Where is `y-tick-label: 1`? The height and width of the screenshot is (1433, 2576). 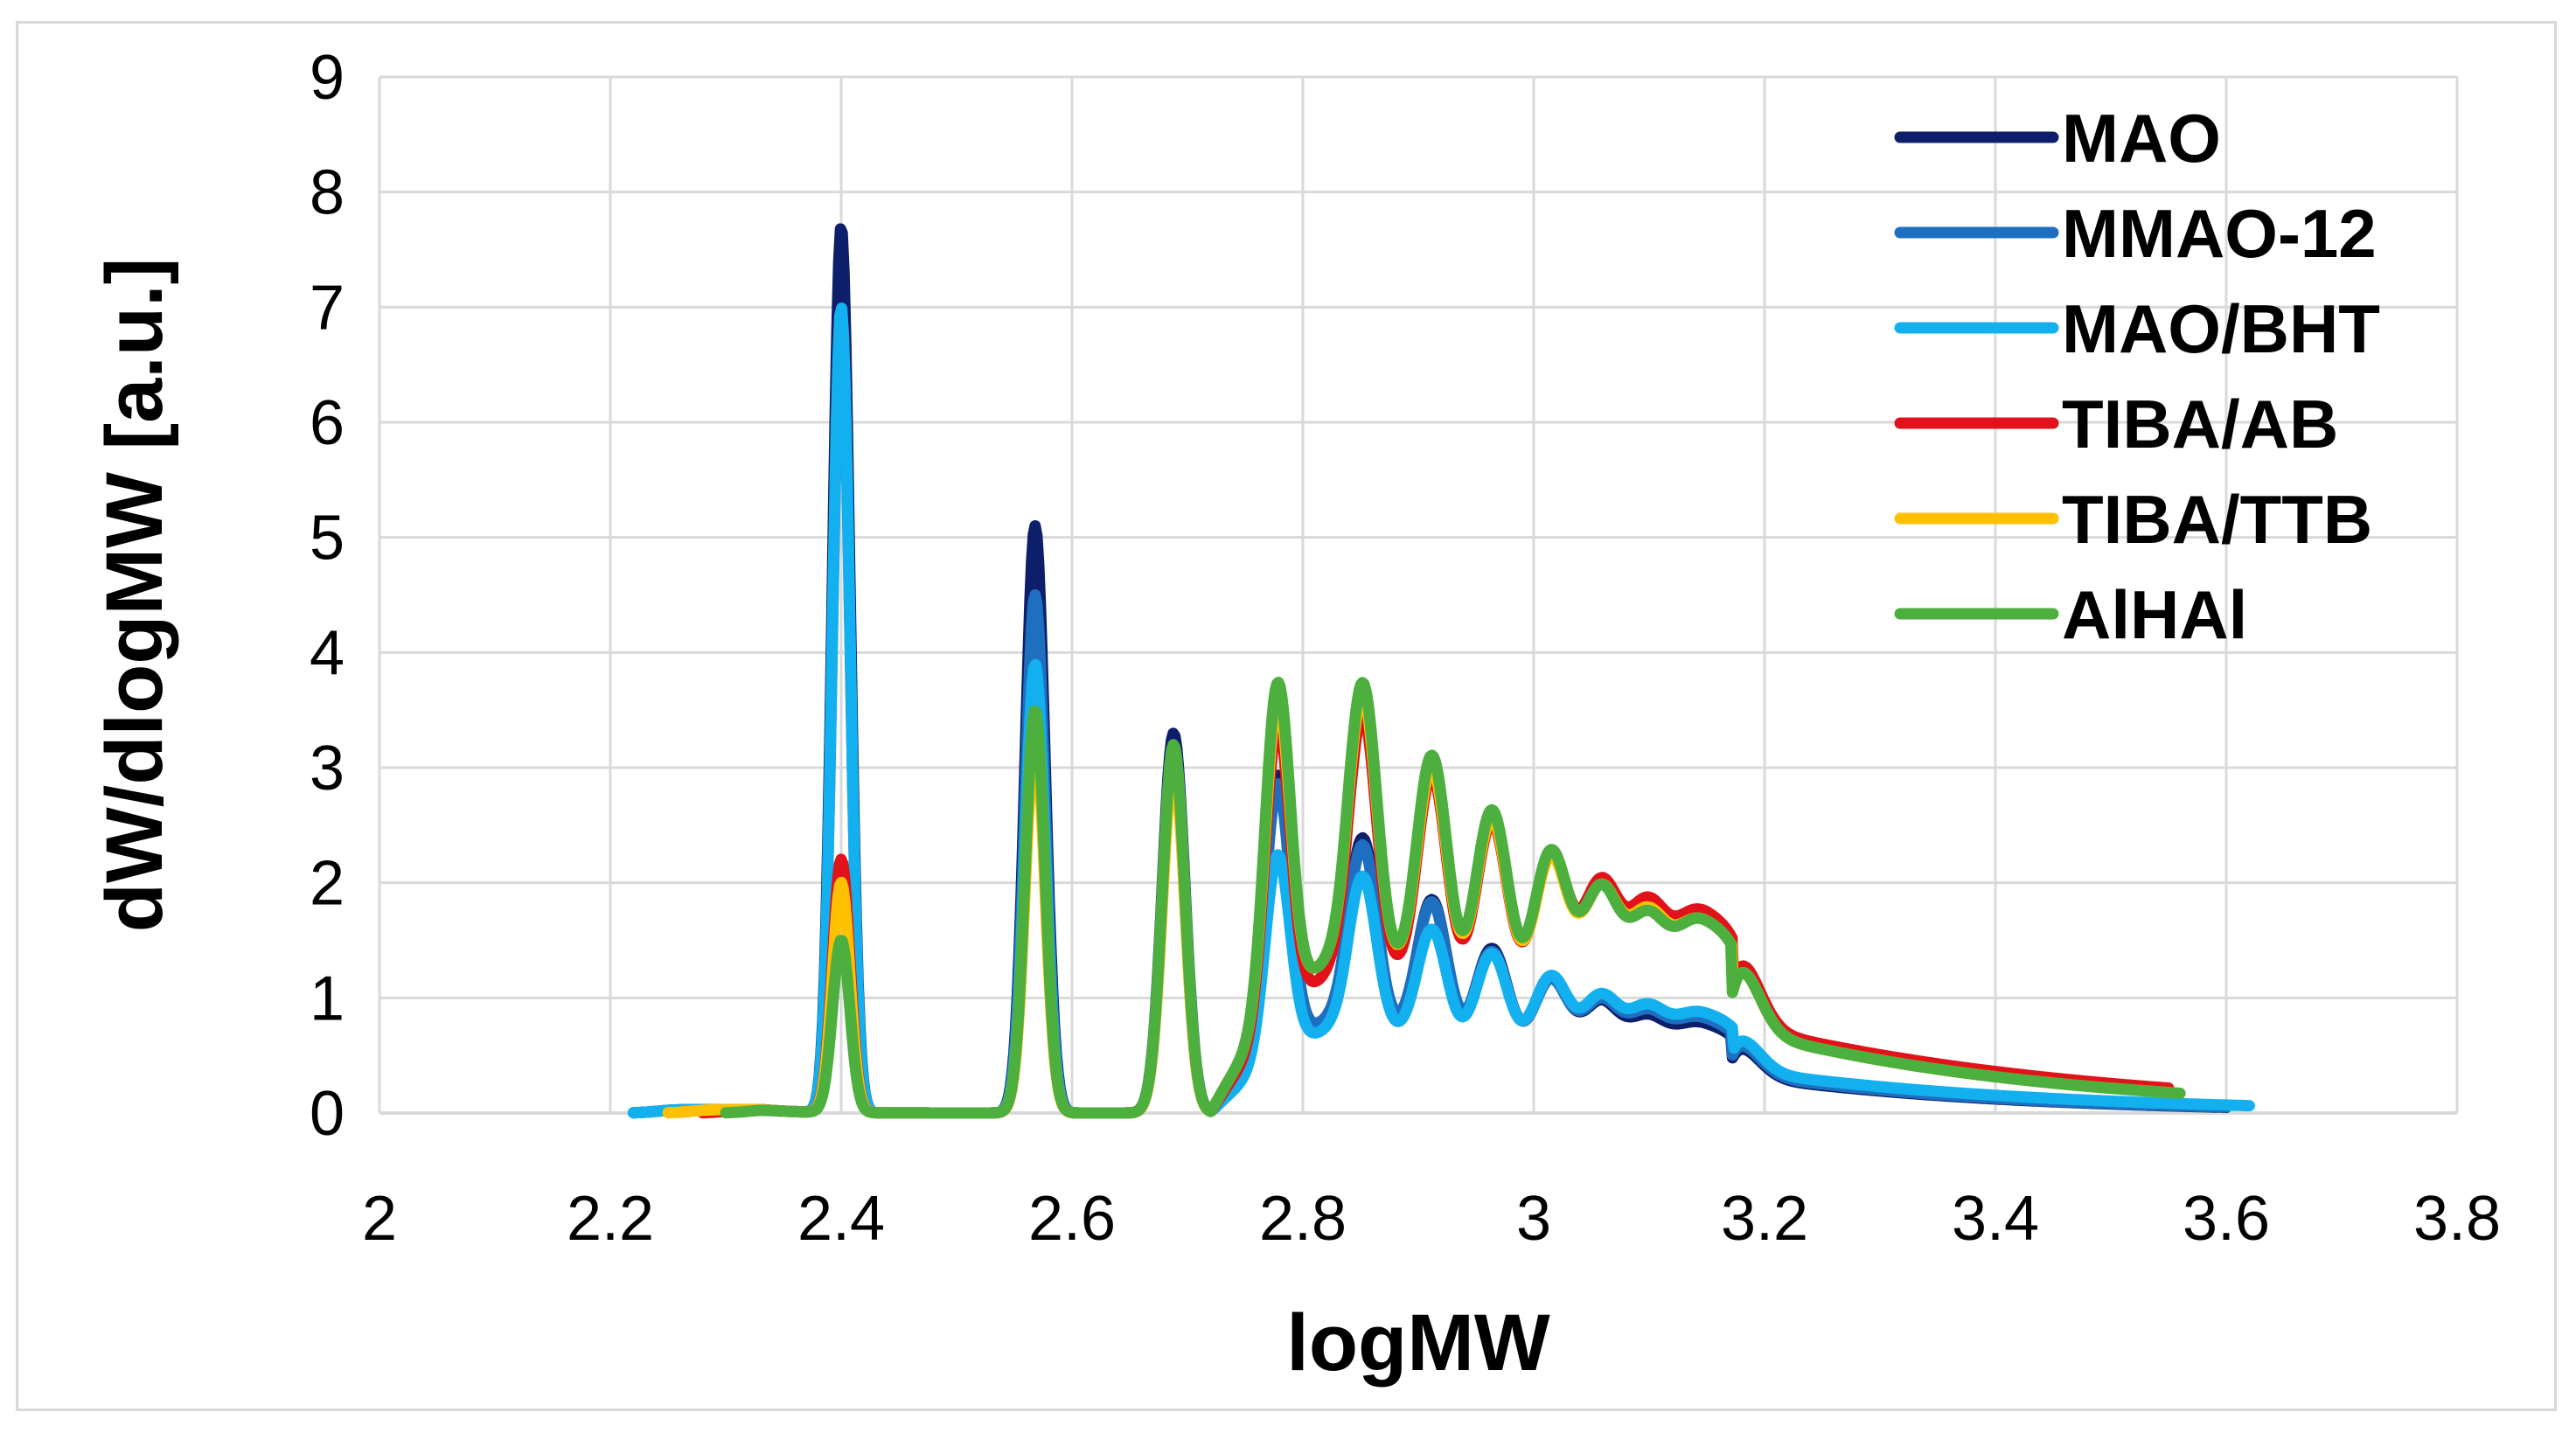
y-tick-label: 1 is located at coordinates (327, 998).